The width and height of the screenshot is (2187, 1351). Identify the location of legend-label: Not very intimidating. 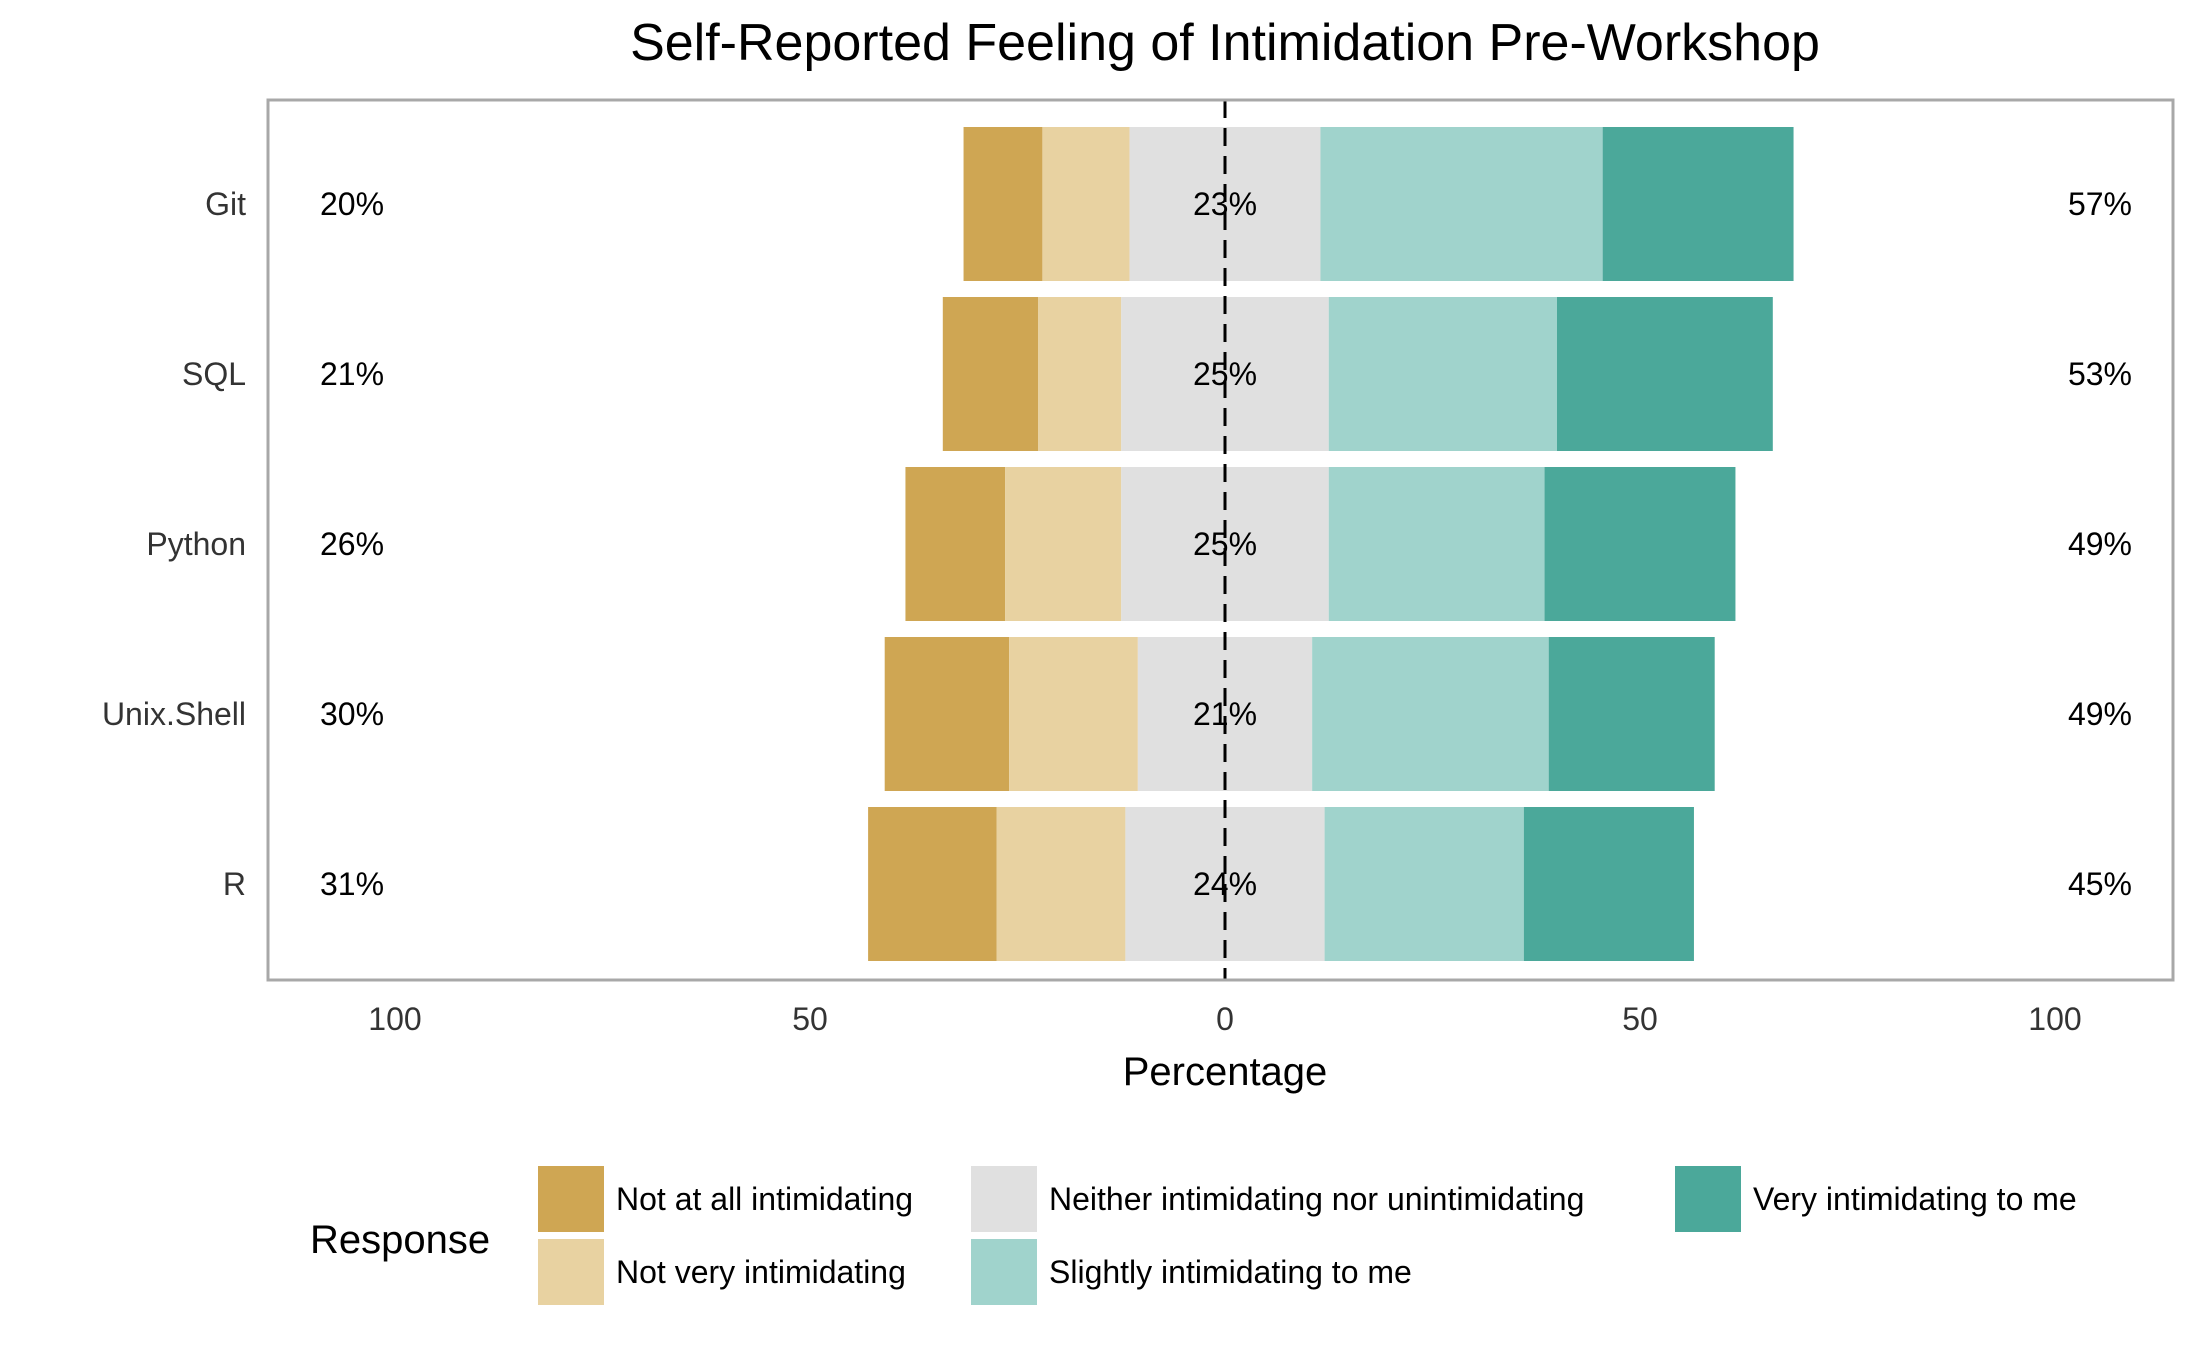
(761, 1272).